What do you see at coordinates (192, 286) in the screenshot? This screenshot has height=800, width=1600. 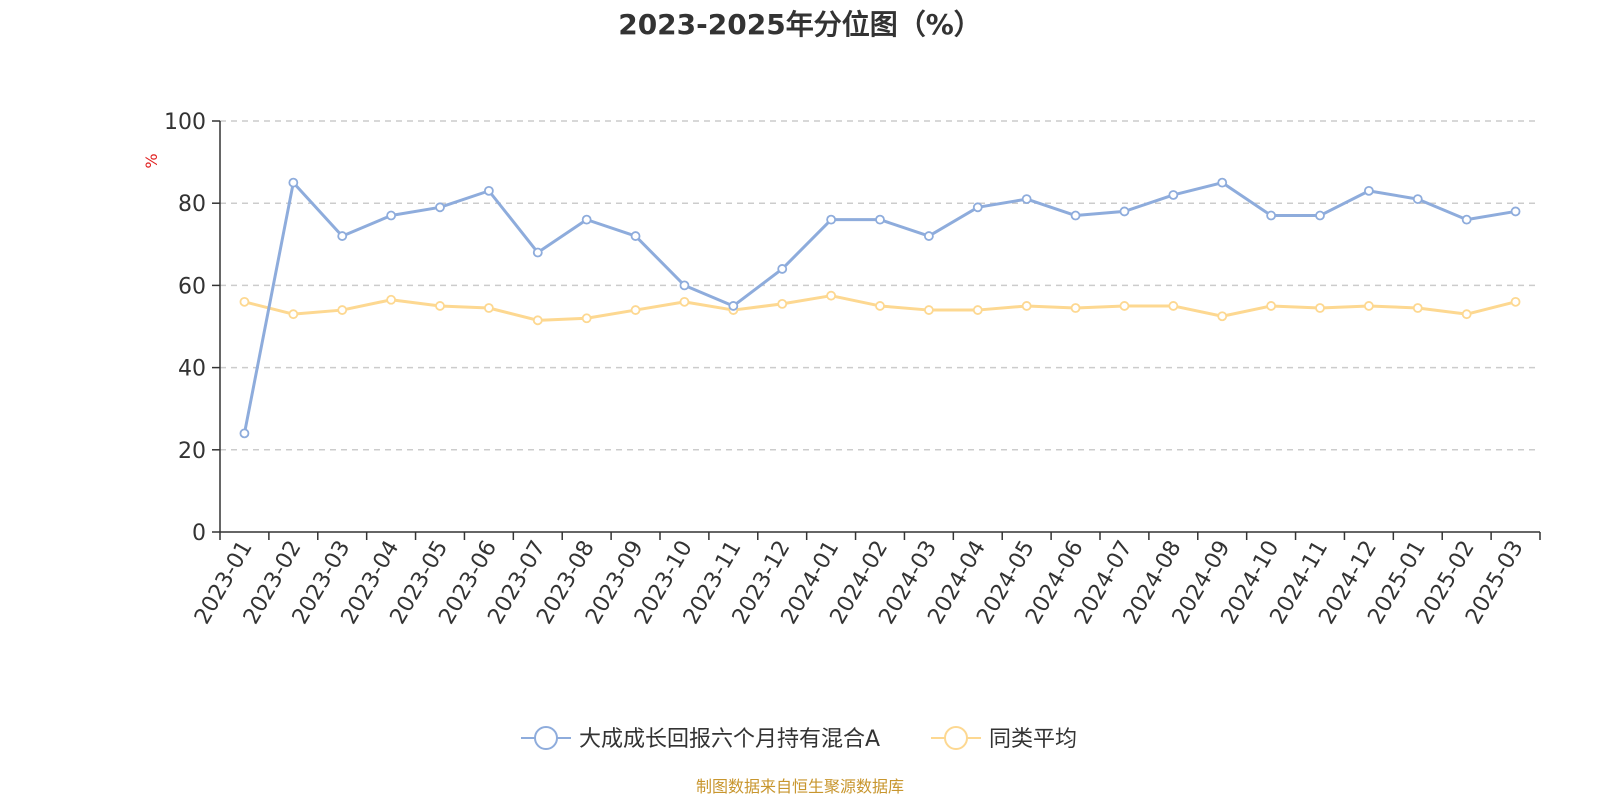 I see `y-tick-label: 60` at bounding box center [192, 286].